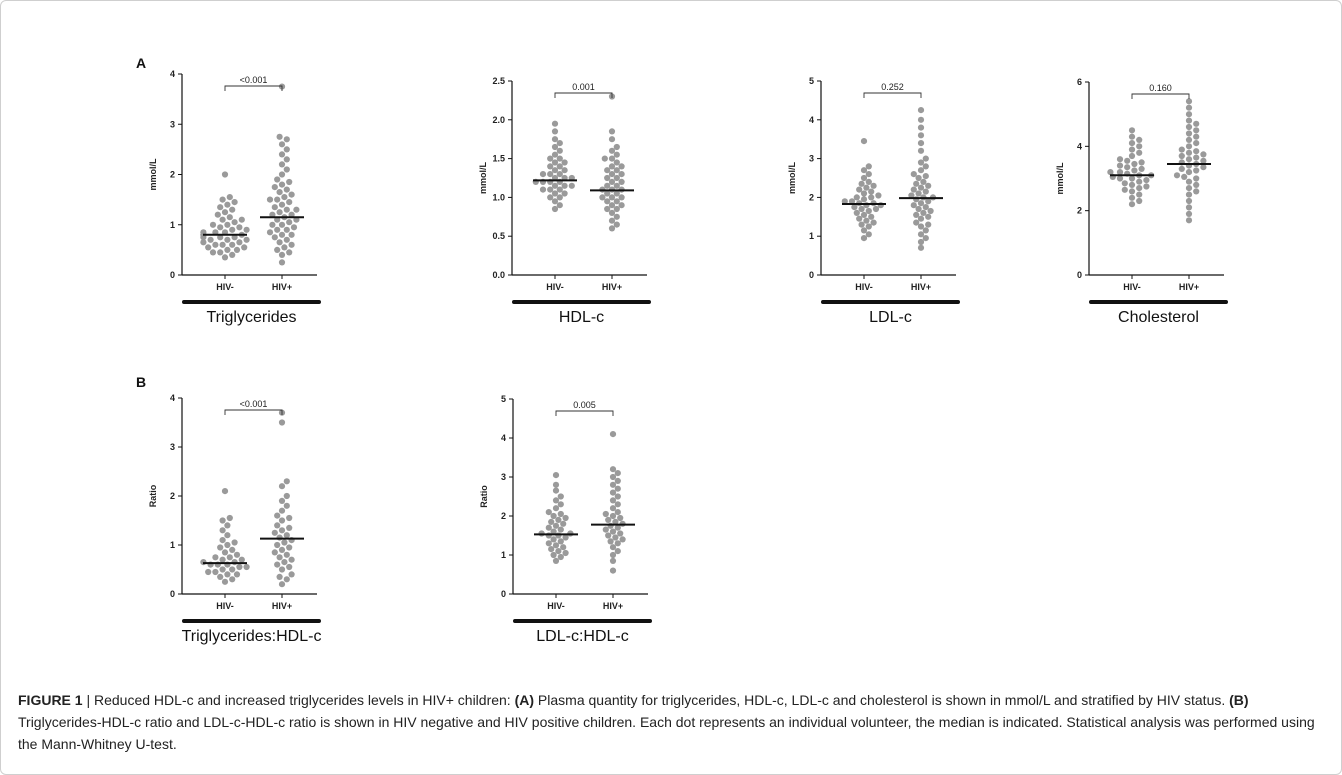 The height and width of the screenshot is (775, 1342). What do you see at coordinates (583, 87) in the screenshot?
I see `p-value-label: 0.001` at bounding box center [583, 87].